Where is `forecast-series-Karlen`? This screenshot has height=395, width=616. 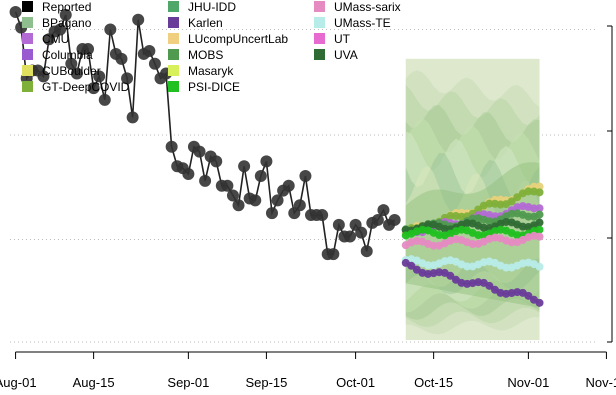
forecast-series-Karlen is located at coordinates (472, 282).